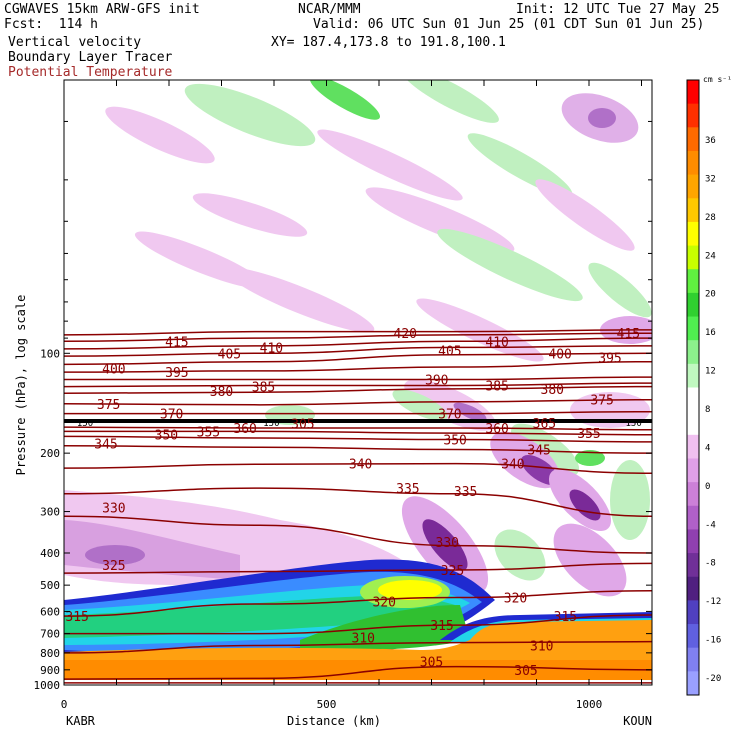 The image size is (740, 740). What do you see at coordinates (717, 79) in the screenshot?
I see `colorbar-units: cm s⁻¹` at bounding box center [717, 79].